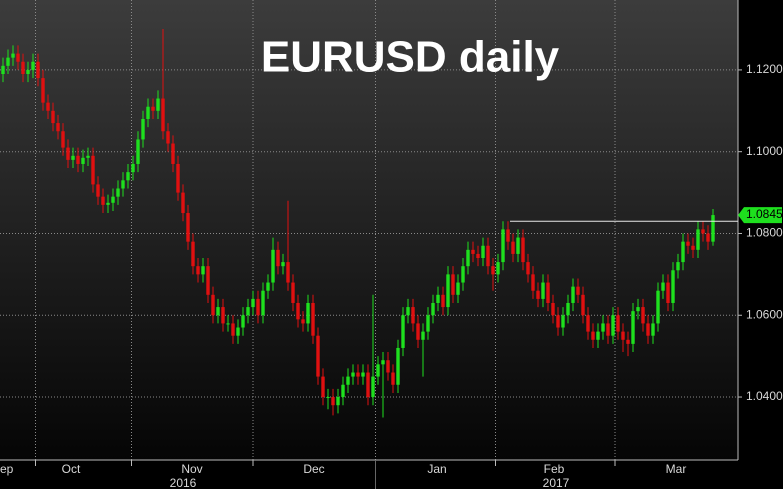 The image size is (783, 489). Describe the element at coordinates (191, 469) in the screenshot. I see `x-tick-label: Nov` at that location.